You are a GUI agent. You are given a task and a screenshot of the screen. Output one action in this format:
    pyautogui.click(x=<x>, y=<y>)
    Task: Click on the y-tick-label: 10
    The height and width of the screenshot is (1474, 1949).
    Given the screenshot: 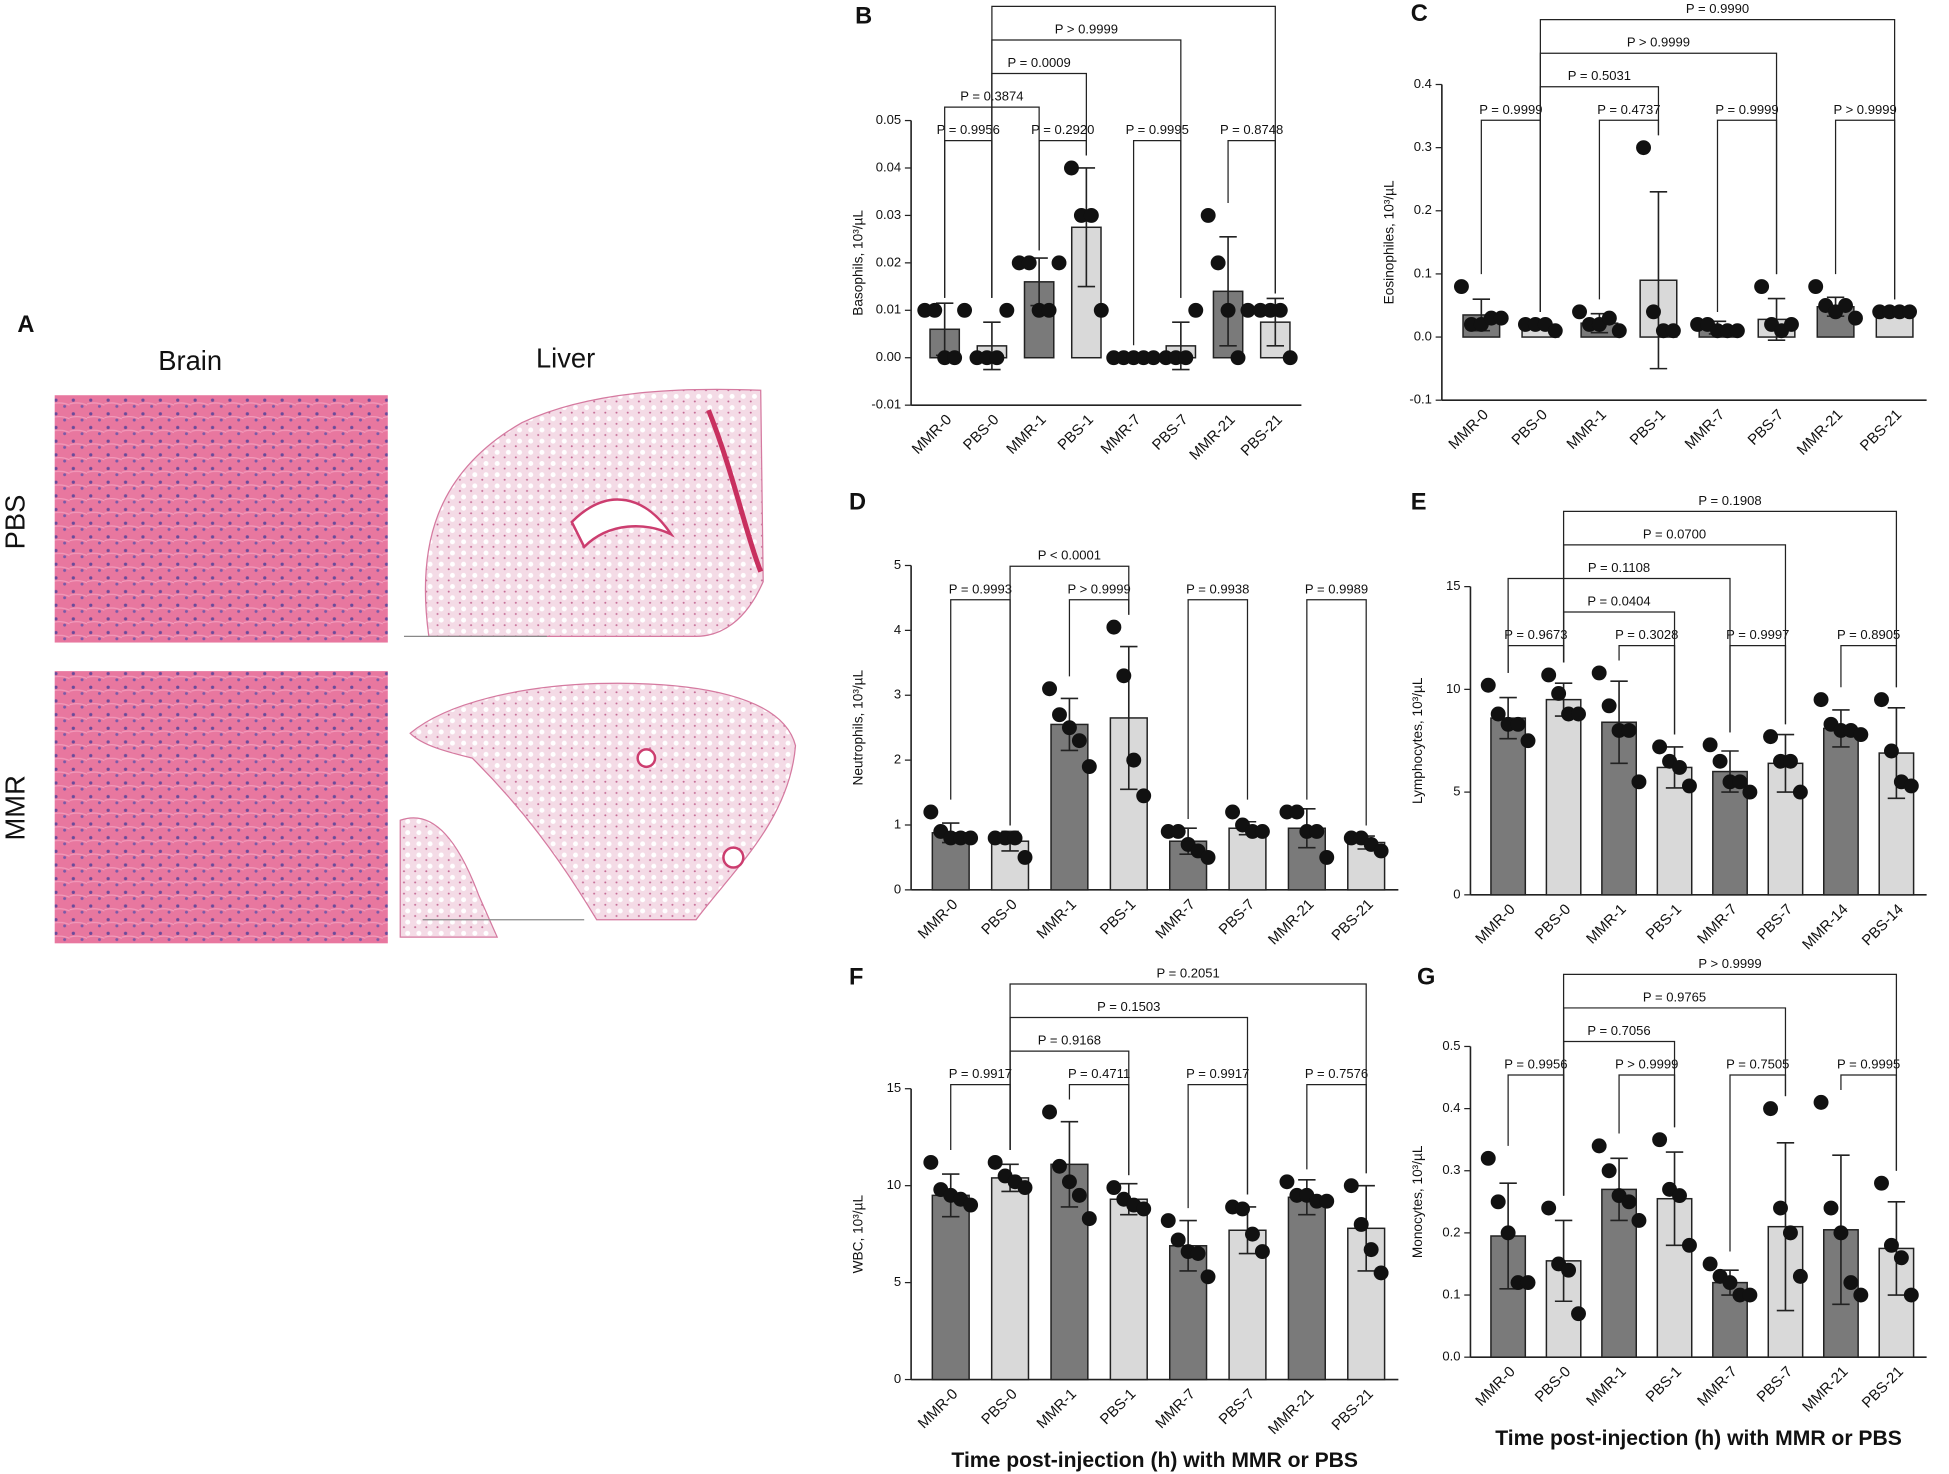 What is the action you would take?
    pyautogui.click(x=1453, y=688)
    